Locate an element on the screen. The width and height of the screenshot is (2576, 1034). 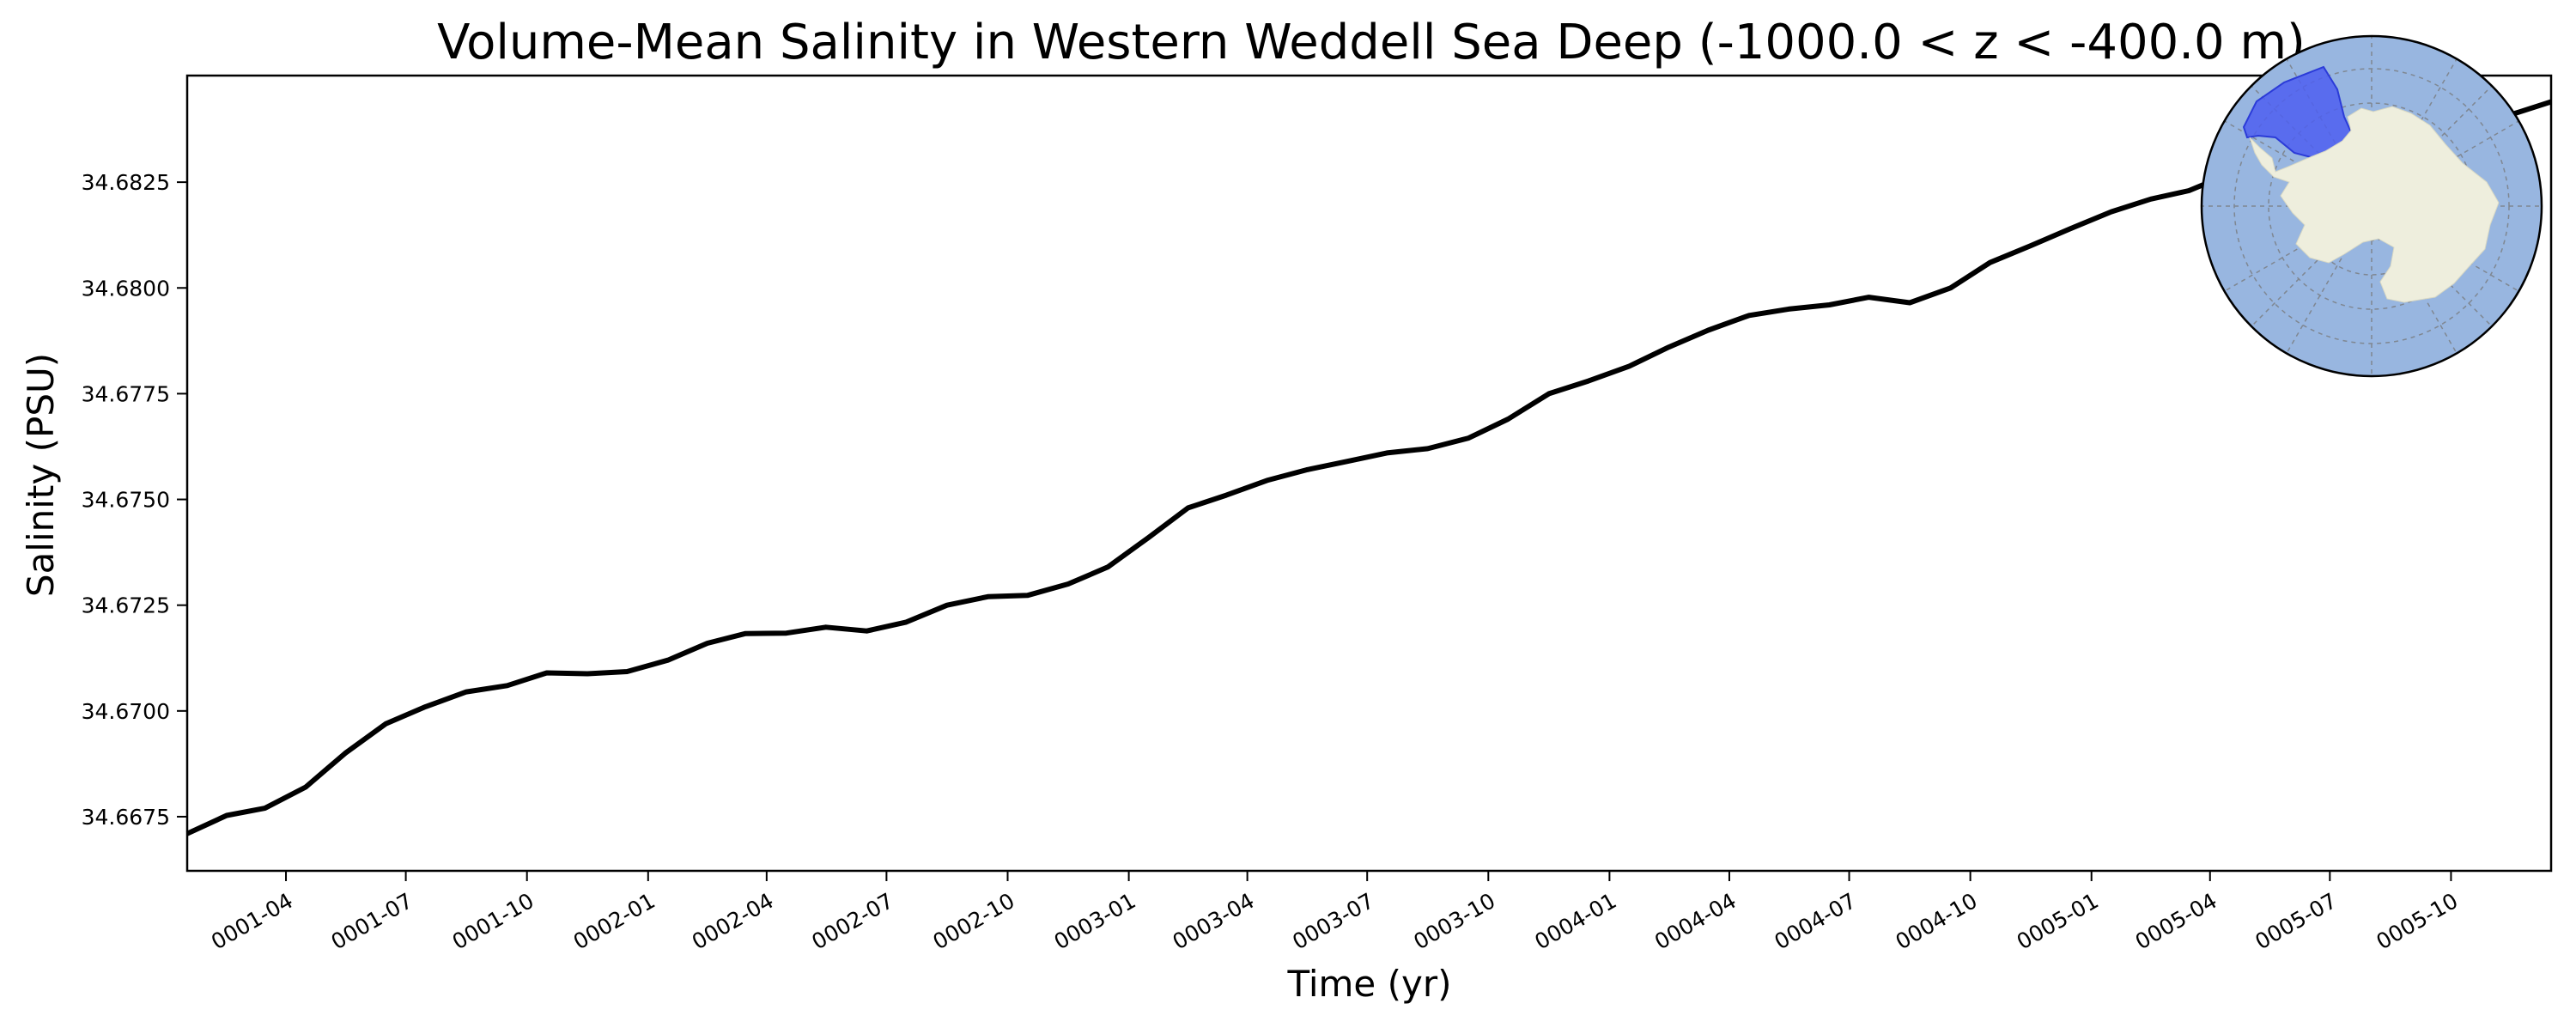
x-tick-label: 0004-07 is located at coordinates (1816, 921).